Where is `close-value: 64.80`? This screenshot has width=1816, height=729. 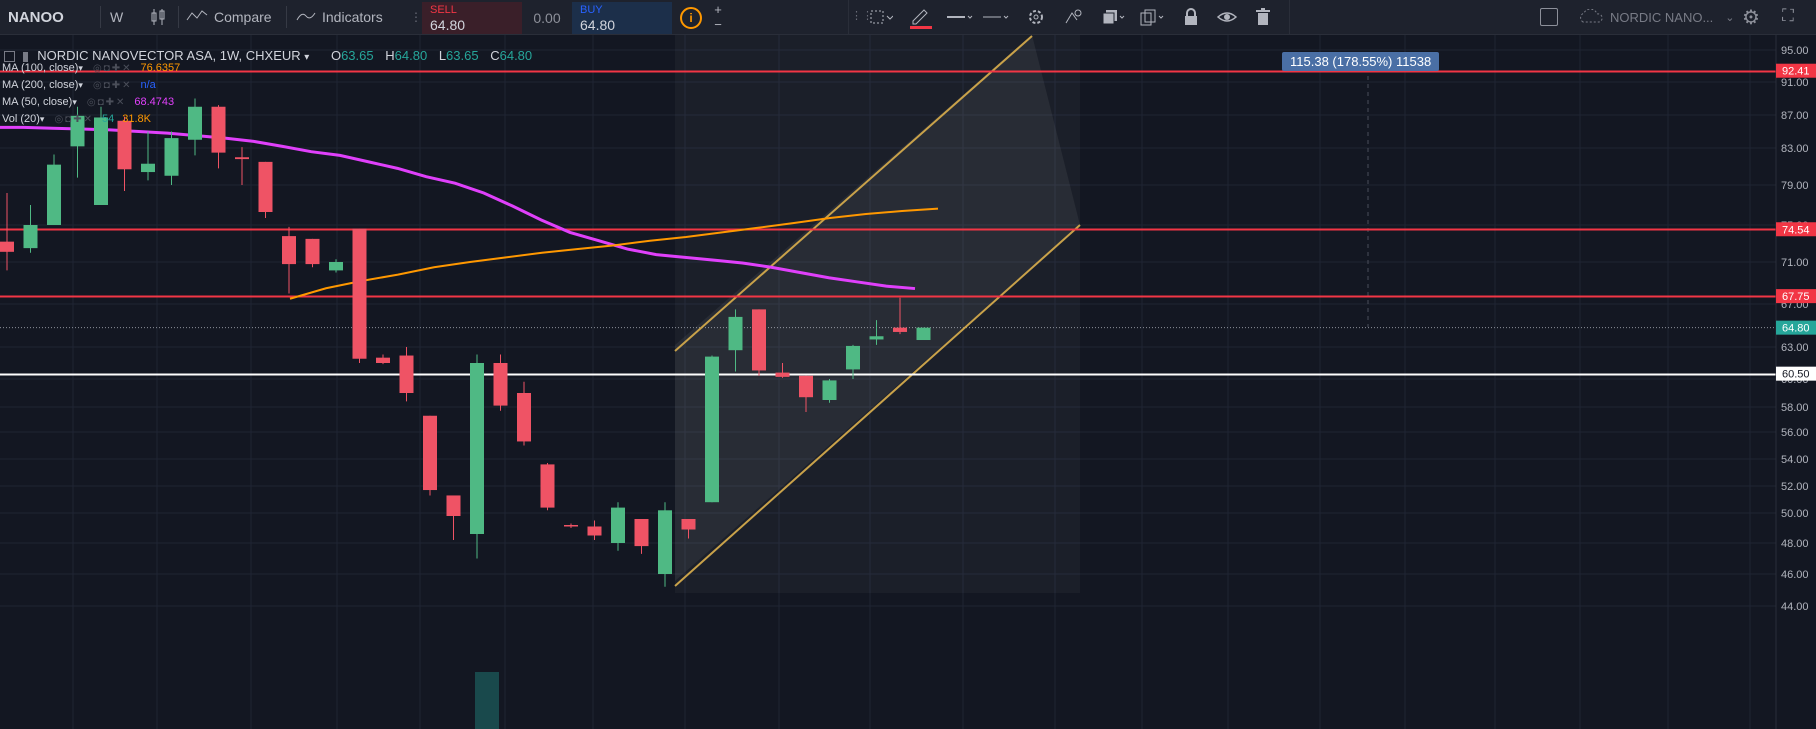
close-value: 64.80 is located at coordinates (516, 55).